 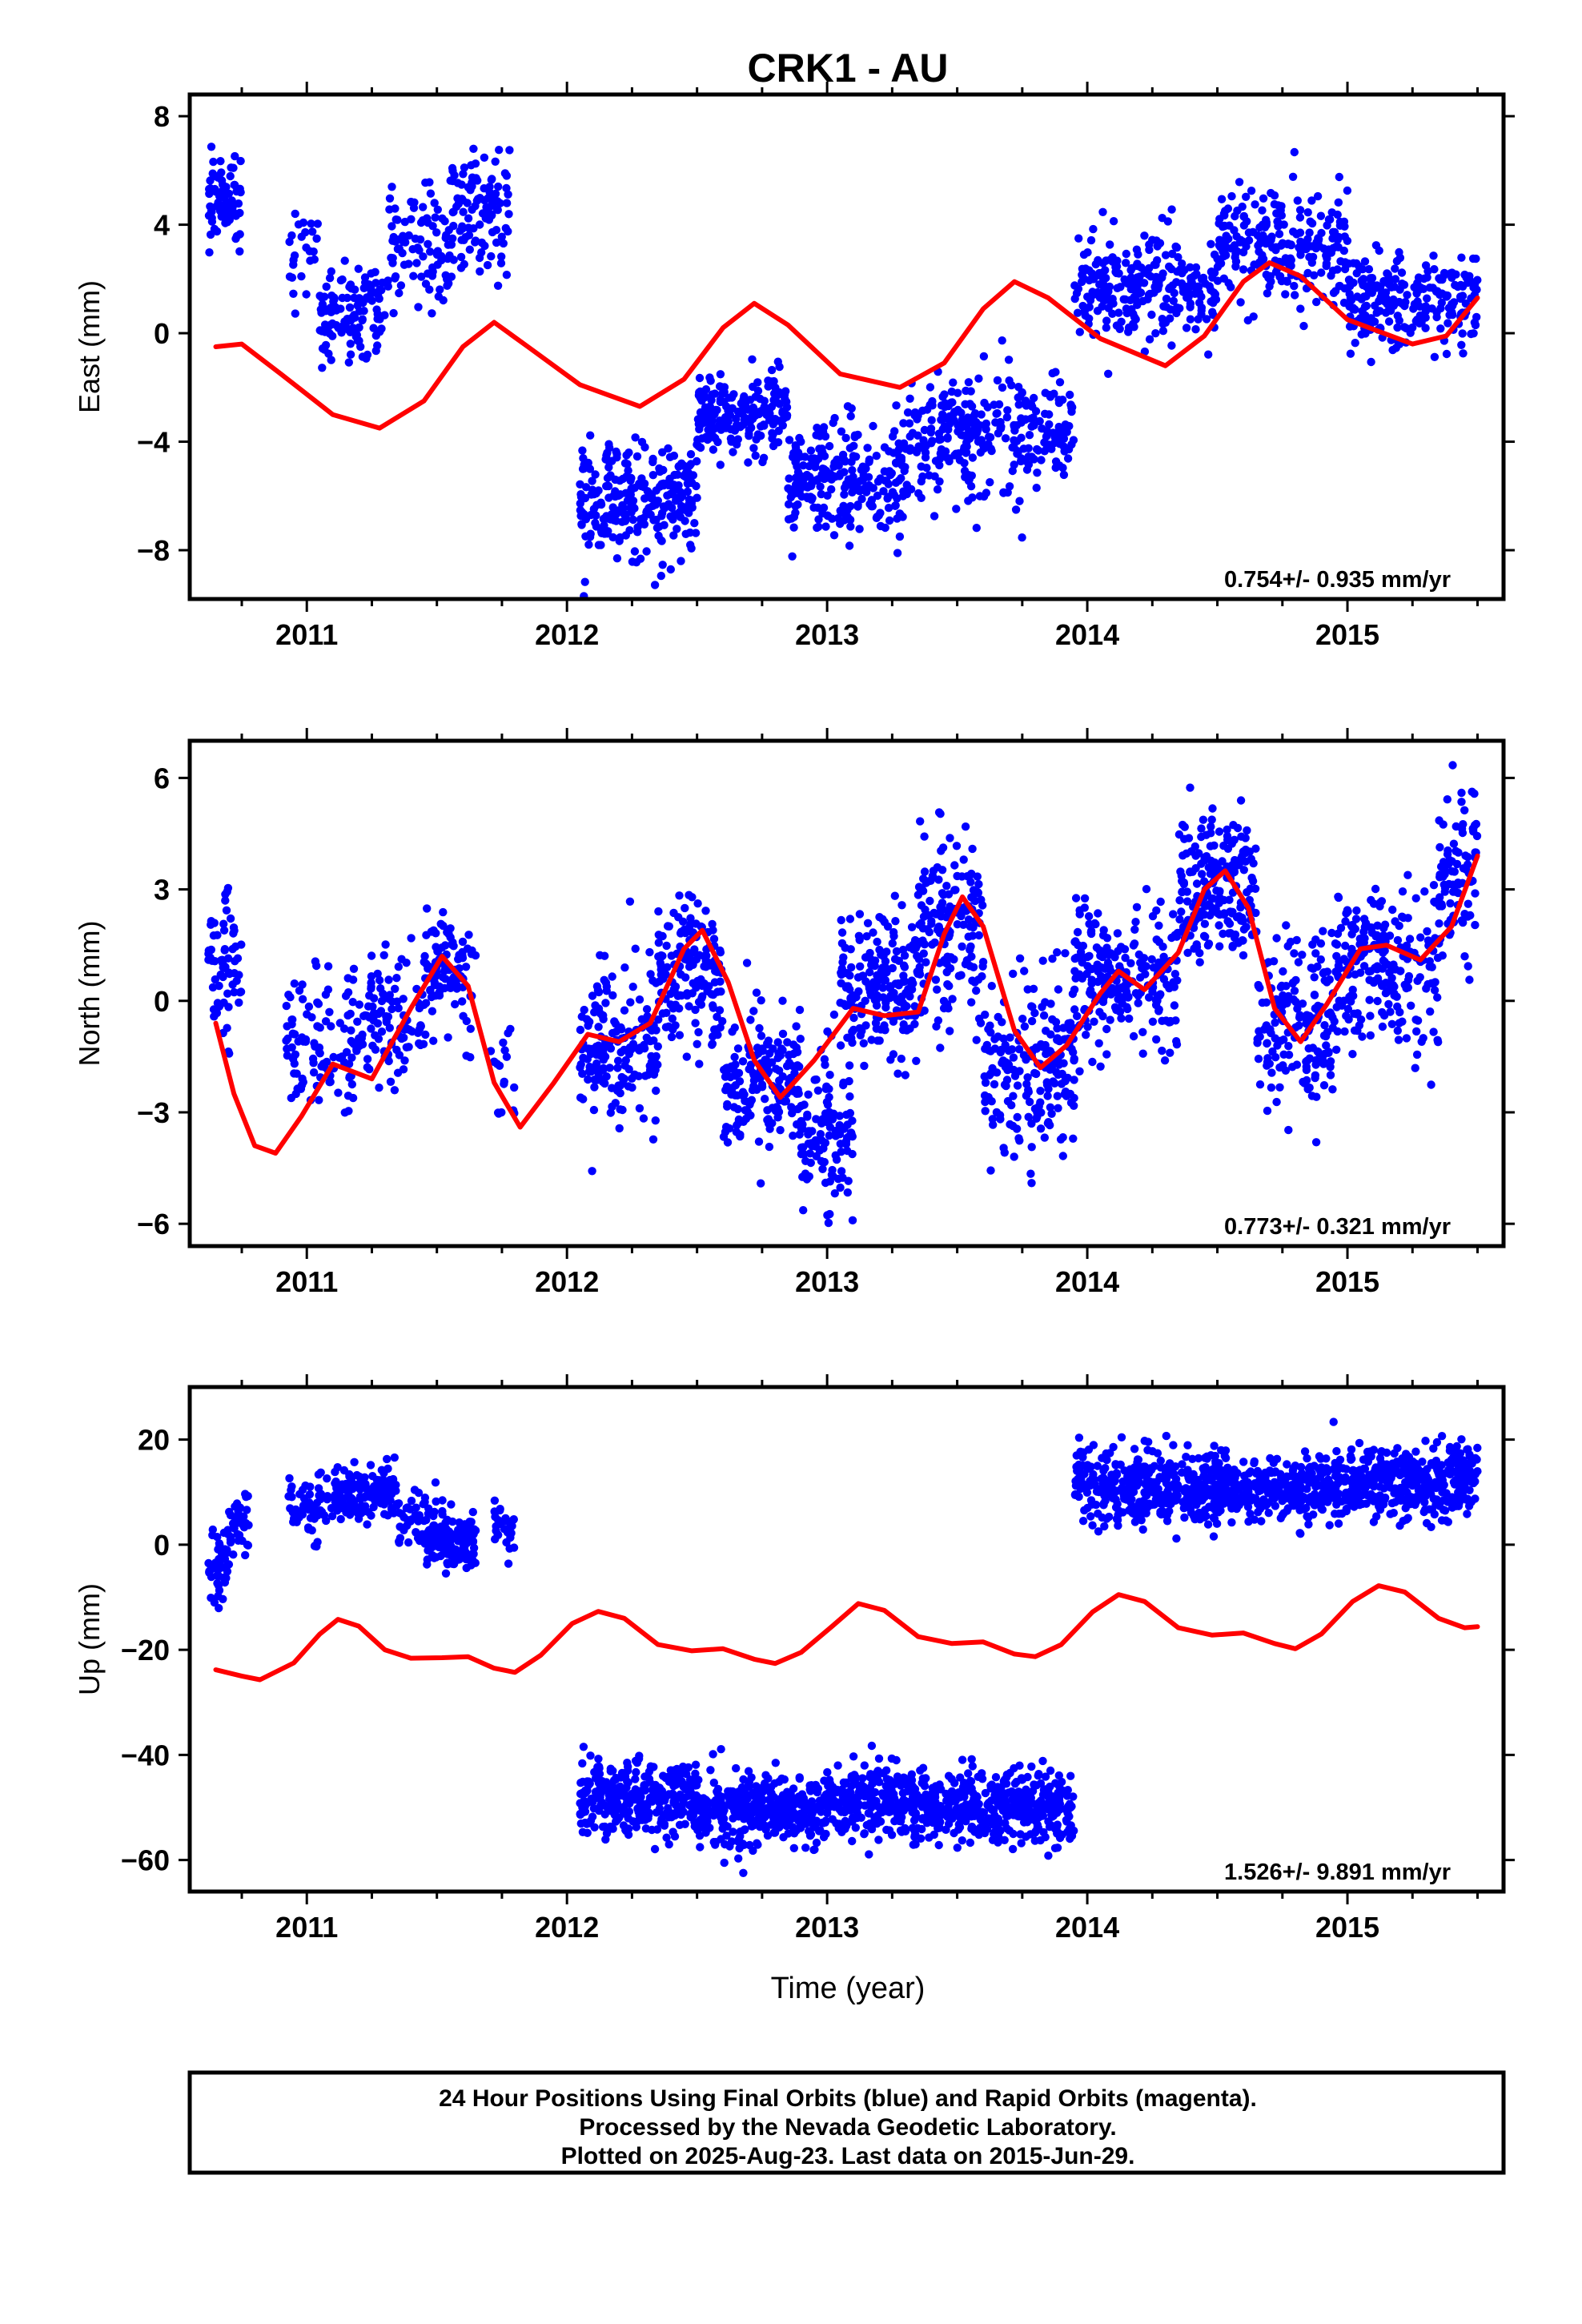 I want to click on y-tick-label: 8, so click(x=162, y=116).